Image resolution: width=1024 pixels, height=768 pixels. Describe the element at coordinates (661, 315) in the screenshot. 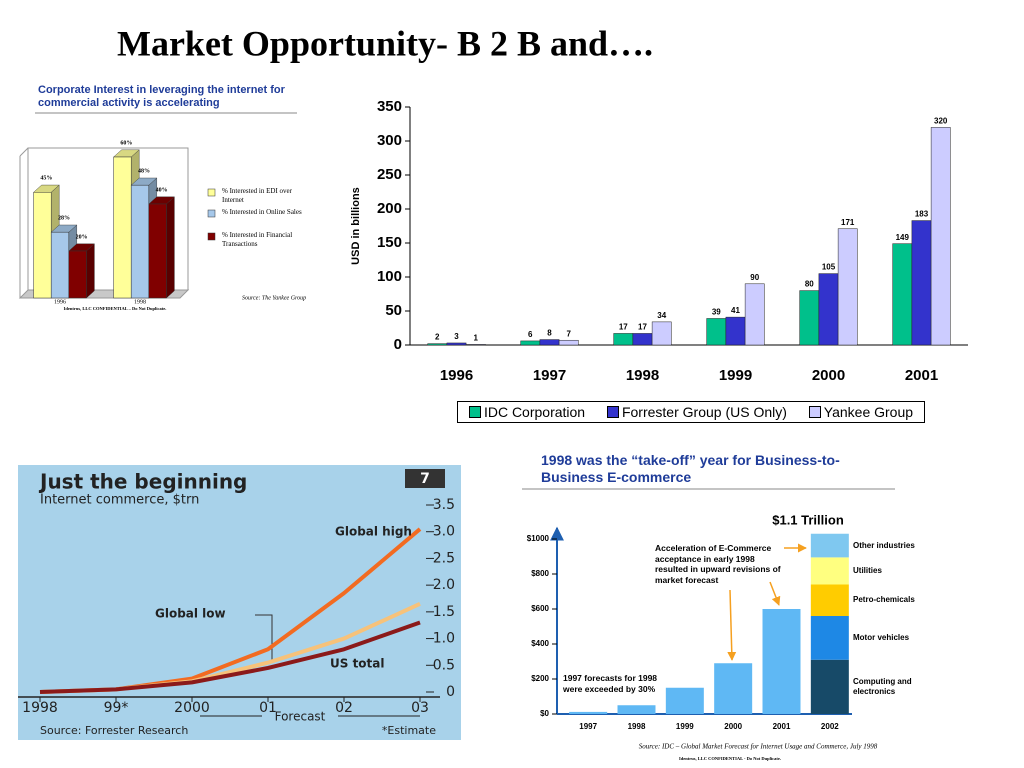

I see `data-label: 34` at that location.